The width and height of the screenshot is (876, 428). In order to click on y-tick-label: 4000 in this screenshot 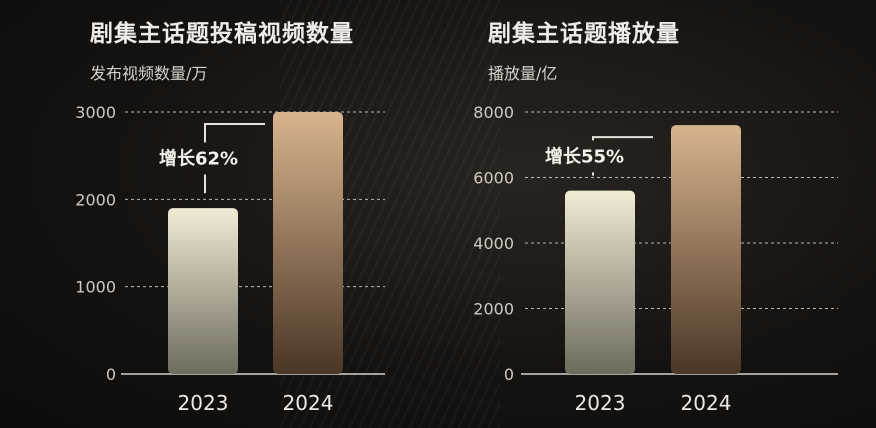, I will do `click(493, 243)`.